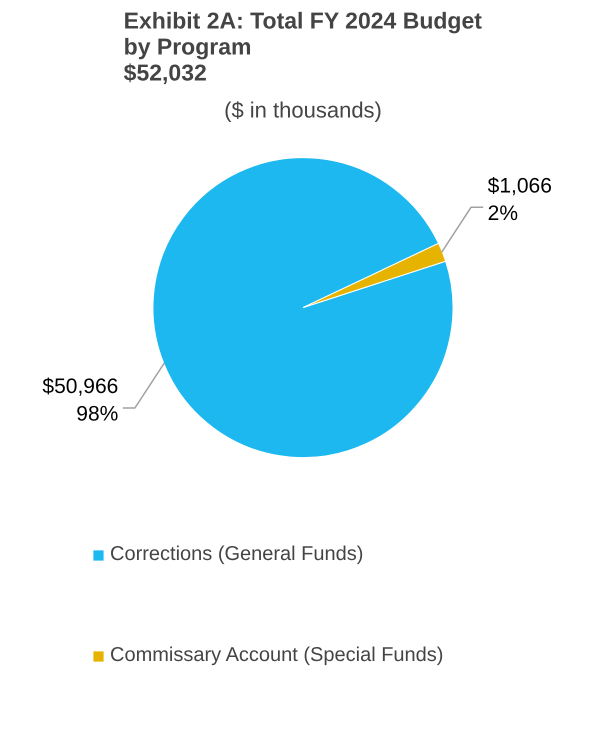  I want to click on chart-subtitle: ($ in thousands), so click(303, 110).